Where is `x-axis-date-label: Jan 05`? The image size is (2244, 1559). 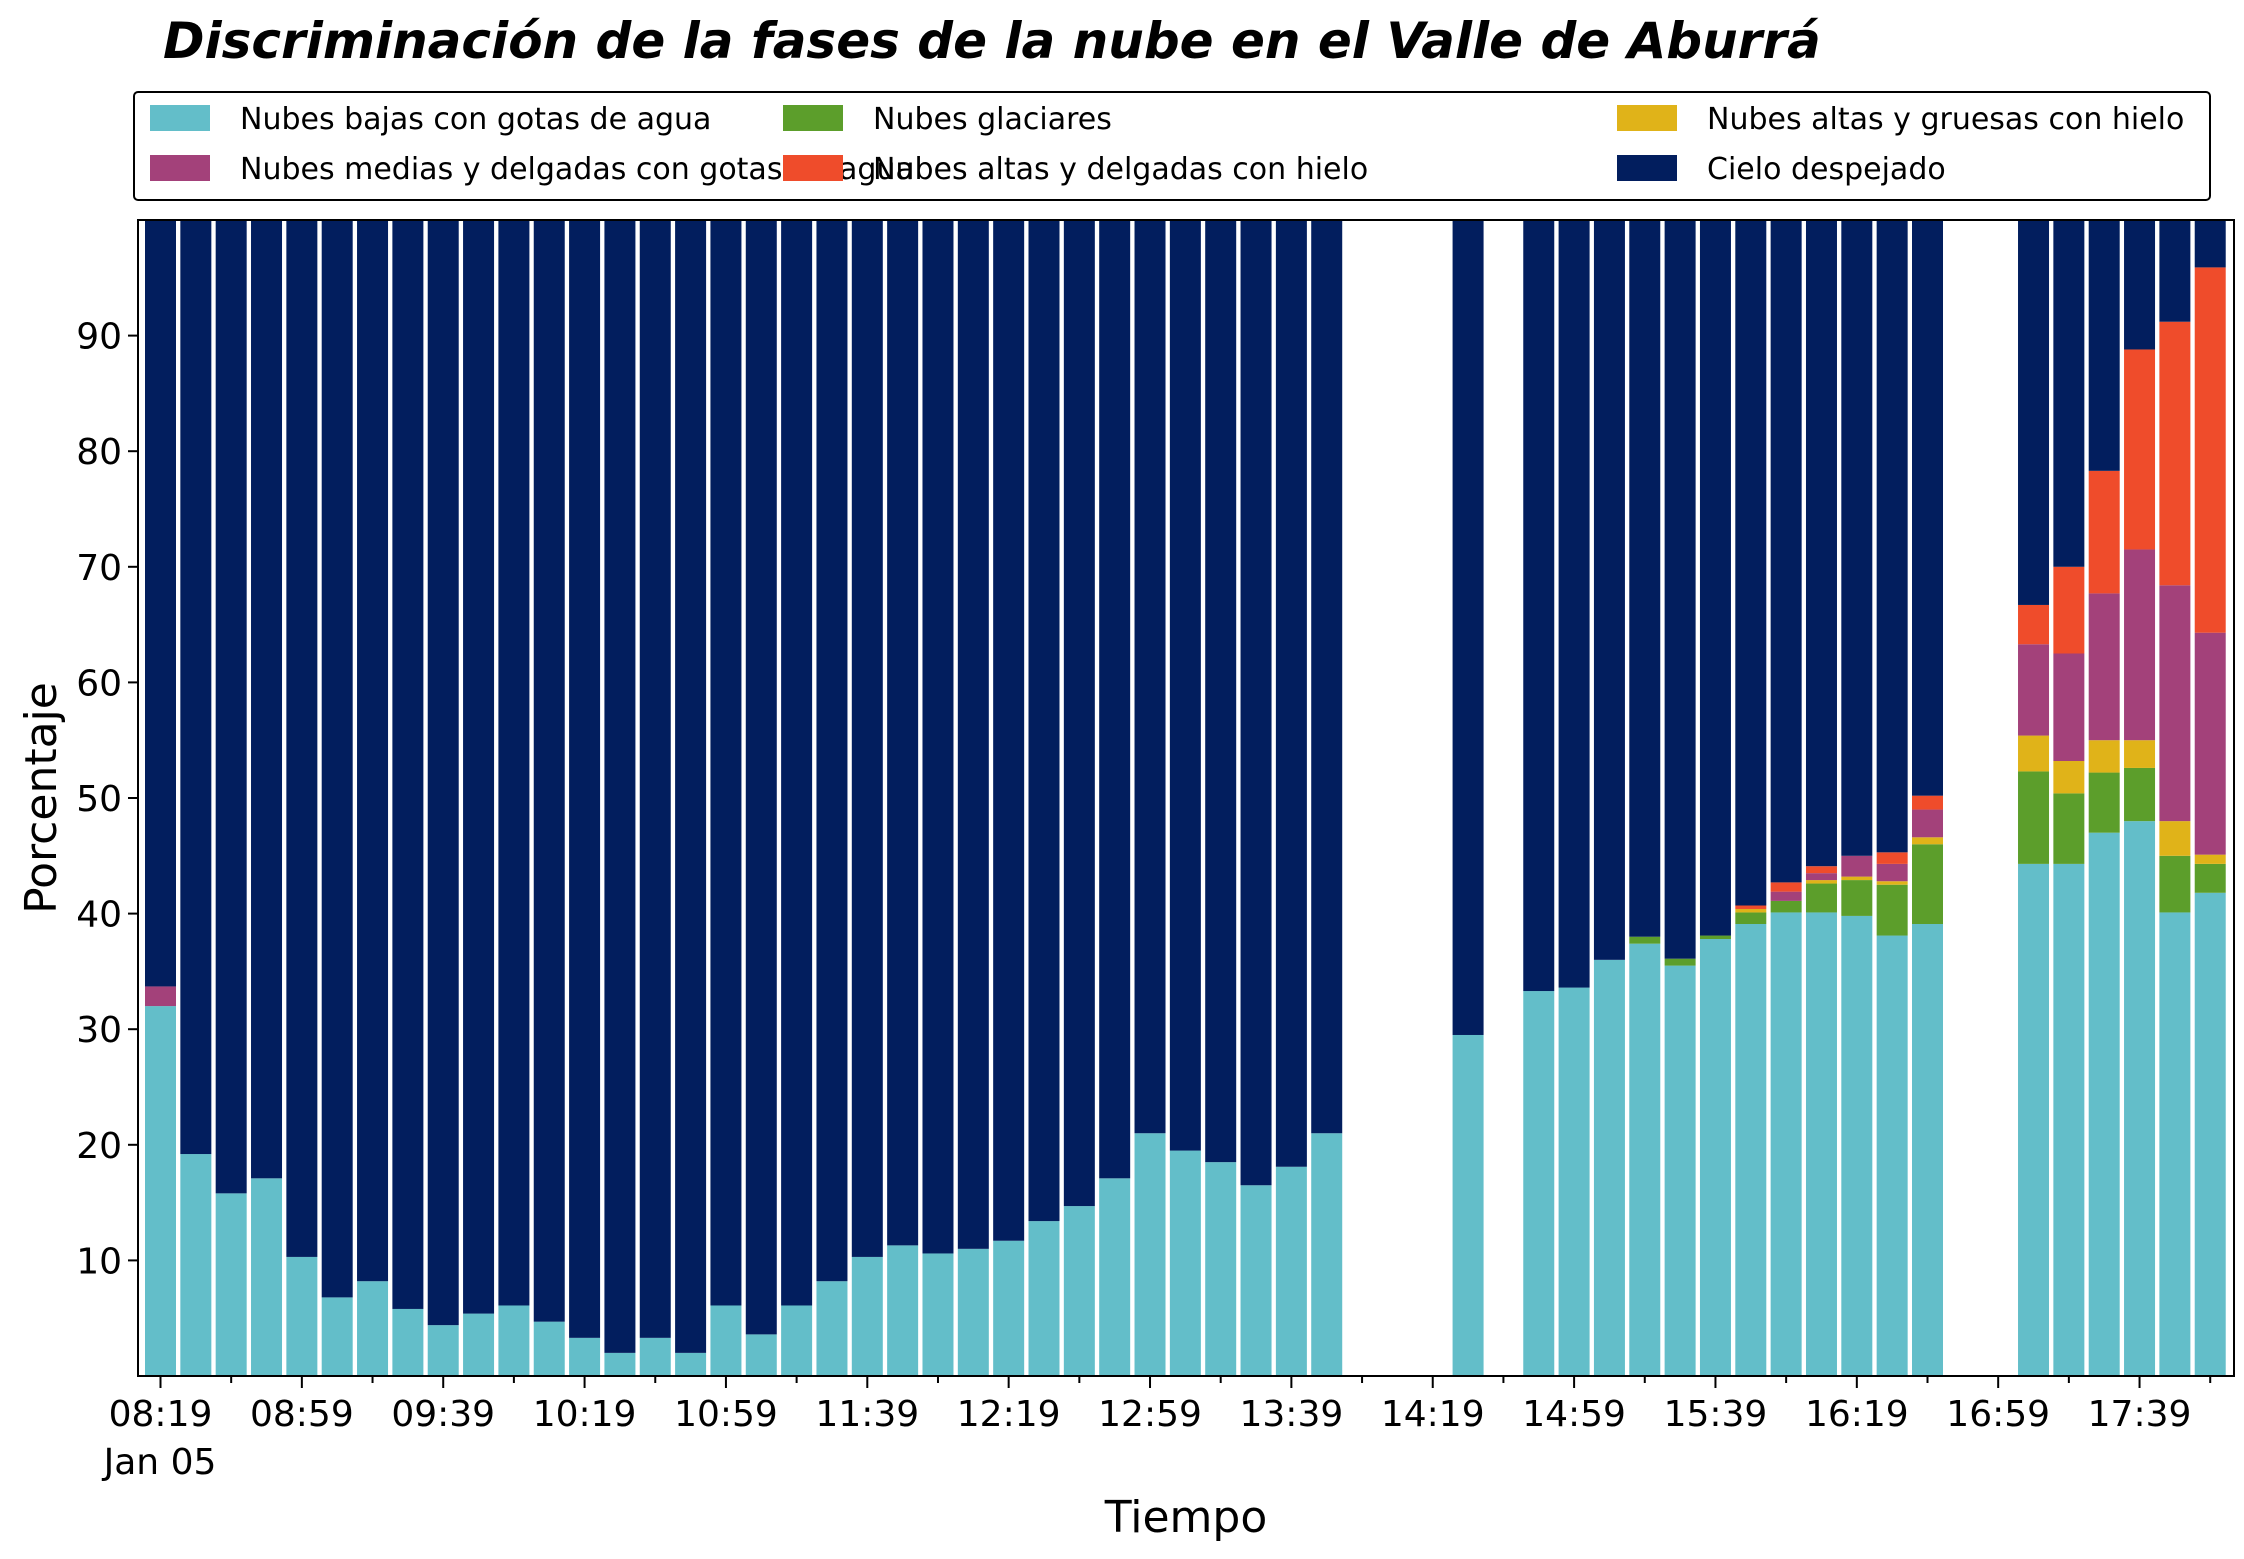 x-axis-date-label: Jan 05 is located at coordinates (159, 1462).